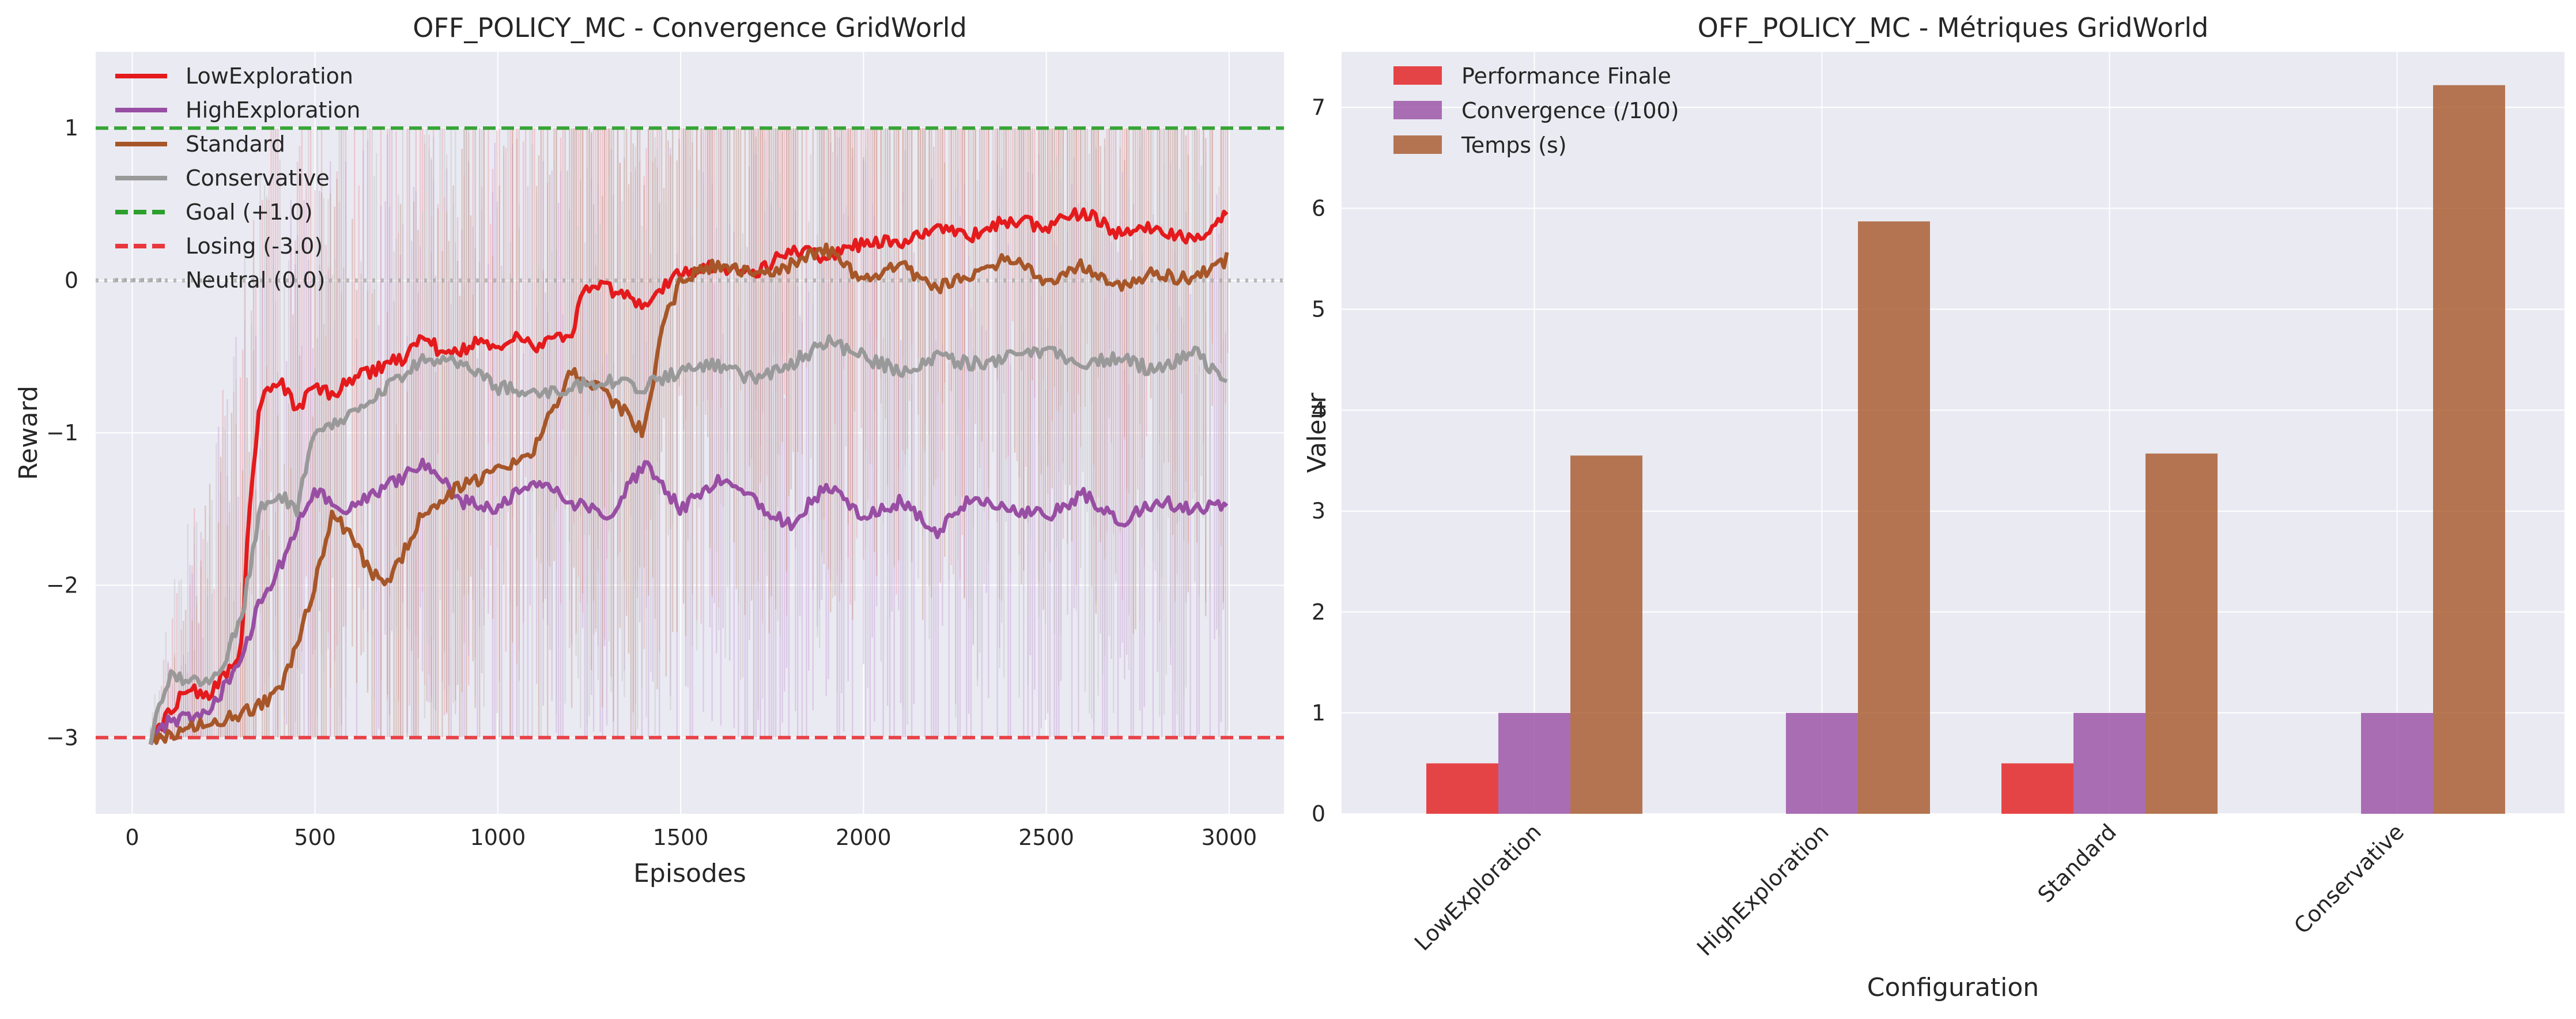 Image resolution: width=2576 pixels, height=1019 pixels. What do you see at coordinates (1318, 107) in the screenshot?
I see `right-y-tick-label: 7` at bounding box center [1318, 107].